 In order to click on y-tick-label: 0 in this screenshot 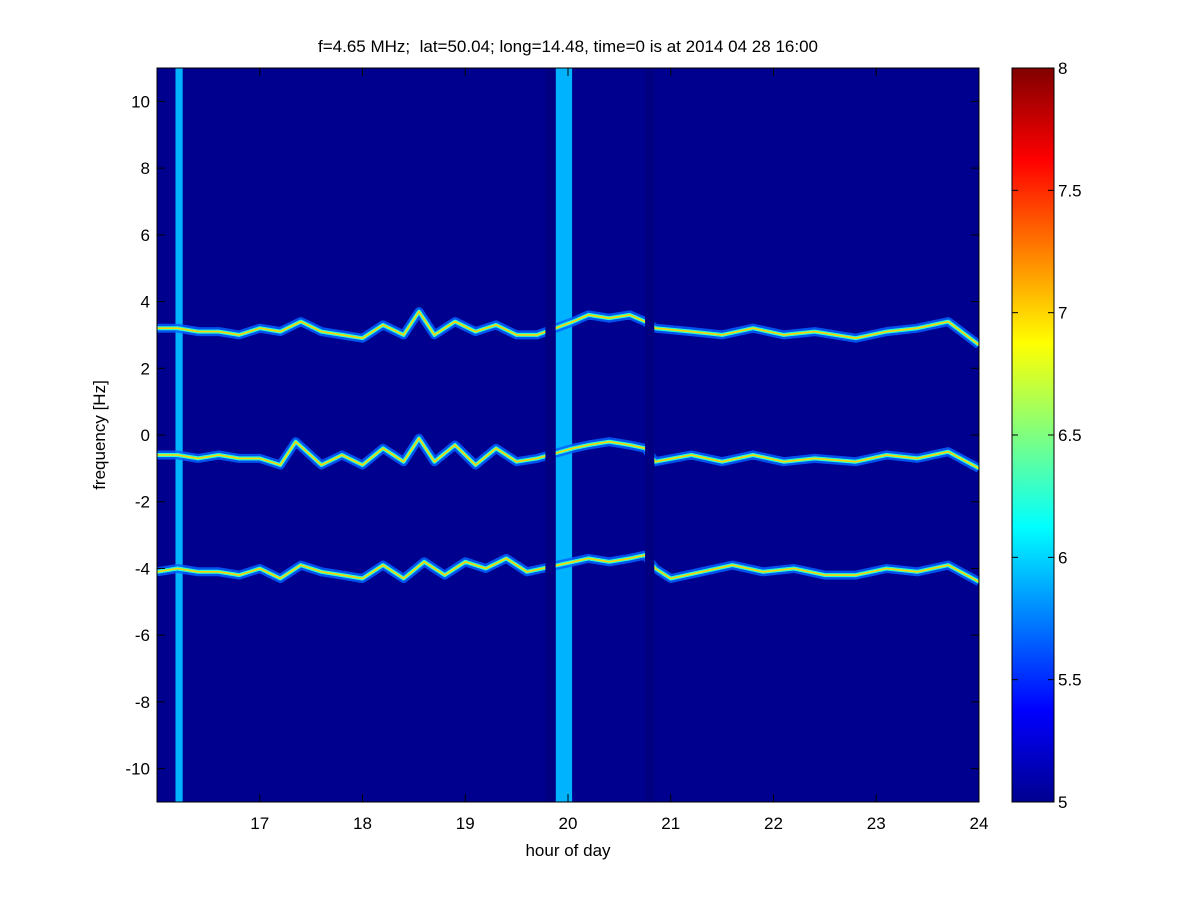, I will do `click(145, 435)`.